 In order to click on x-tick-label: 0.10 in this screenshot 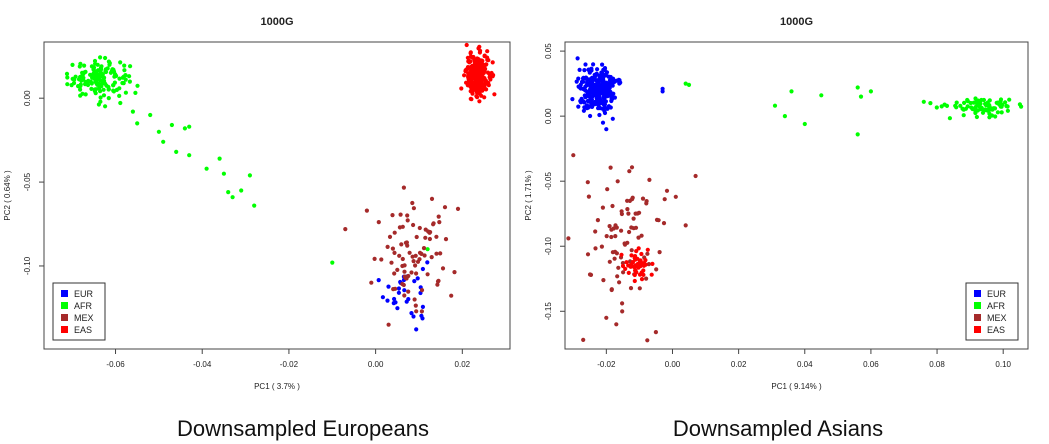, I will do `click(1003, 364)`.